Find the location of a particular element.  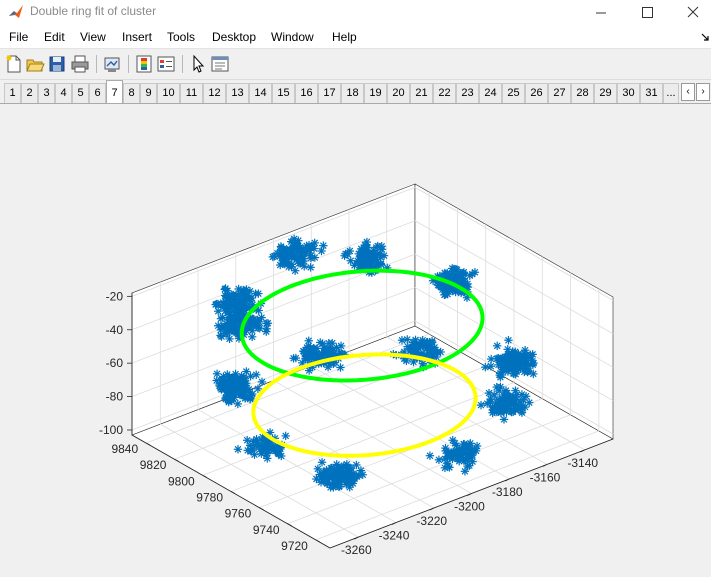

print-icon is located at coordinates (80, 64).